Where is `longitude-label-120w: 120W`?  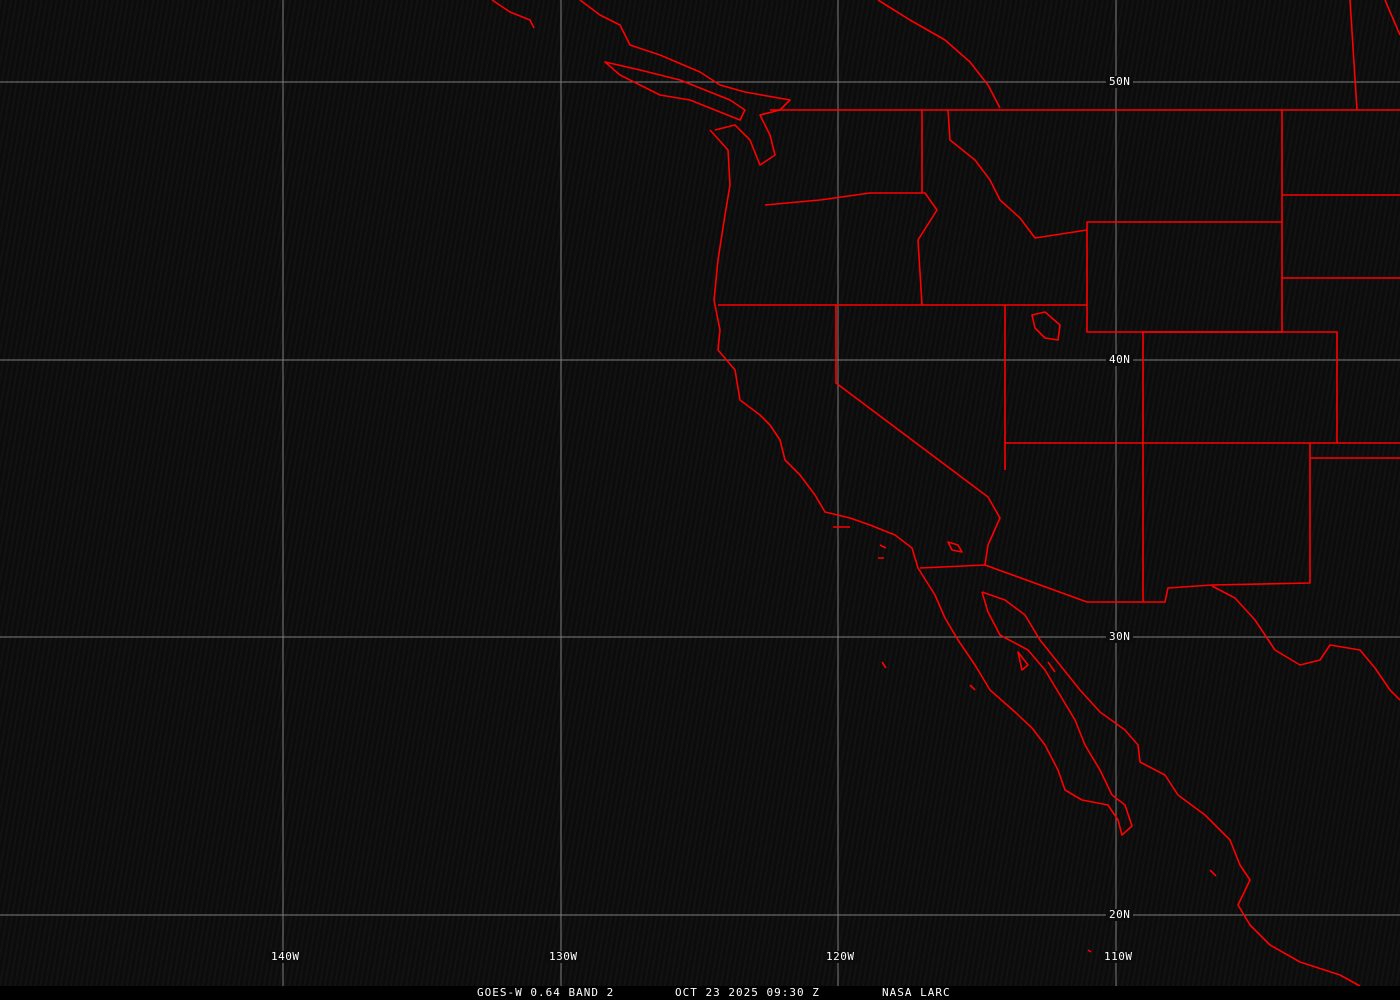 longitude-label-120w: 120W is located at coordinates (840, 957).